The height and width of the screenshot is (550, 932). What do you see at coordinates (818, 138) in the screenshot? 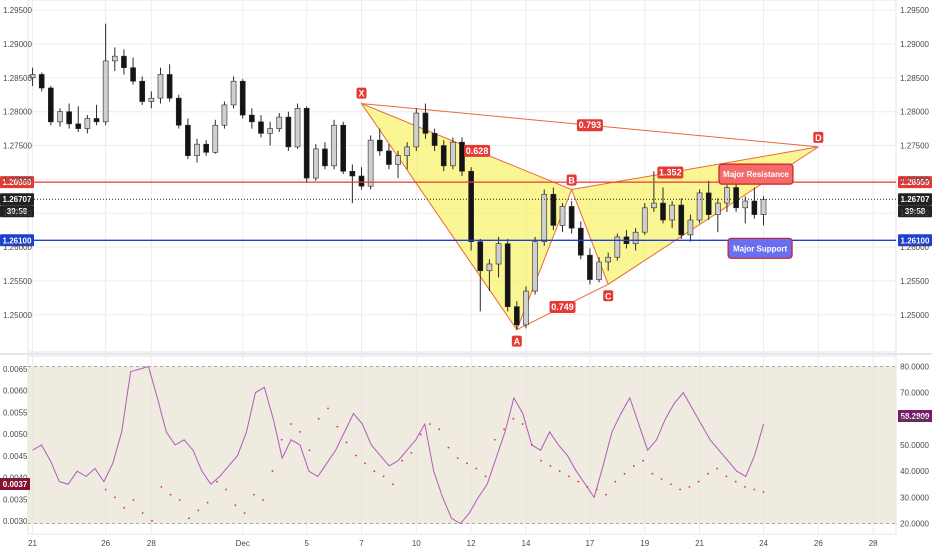
I see `point-label-d: D` at bounding box center [818, 138].